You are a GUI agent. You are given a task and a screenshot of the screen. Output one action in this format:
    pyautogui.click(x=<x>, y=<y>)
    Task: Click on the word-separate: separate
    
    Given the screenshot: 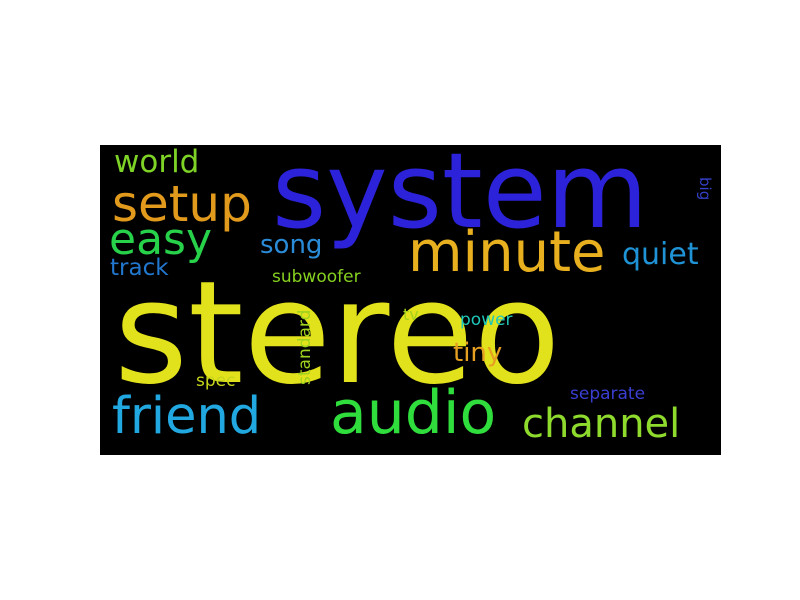 What is the action you would take?
    pyautogui.click(x=608, y=394)
    